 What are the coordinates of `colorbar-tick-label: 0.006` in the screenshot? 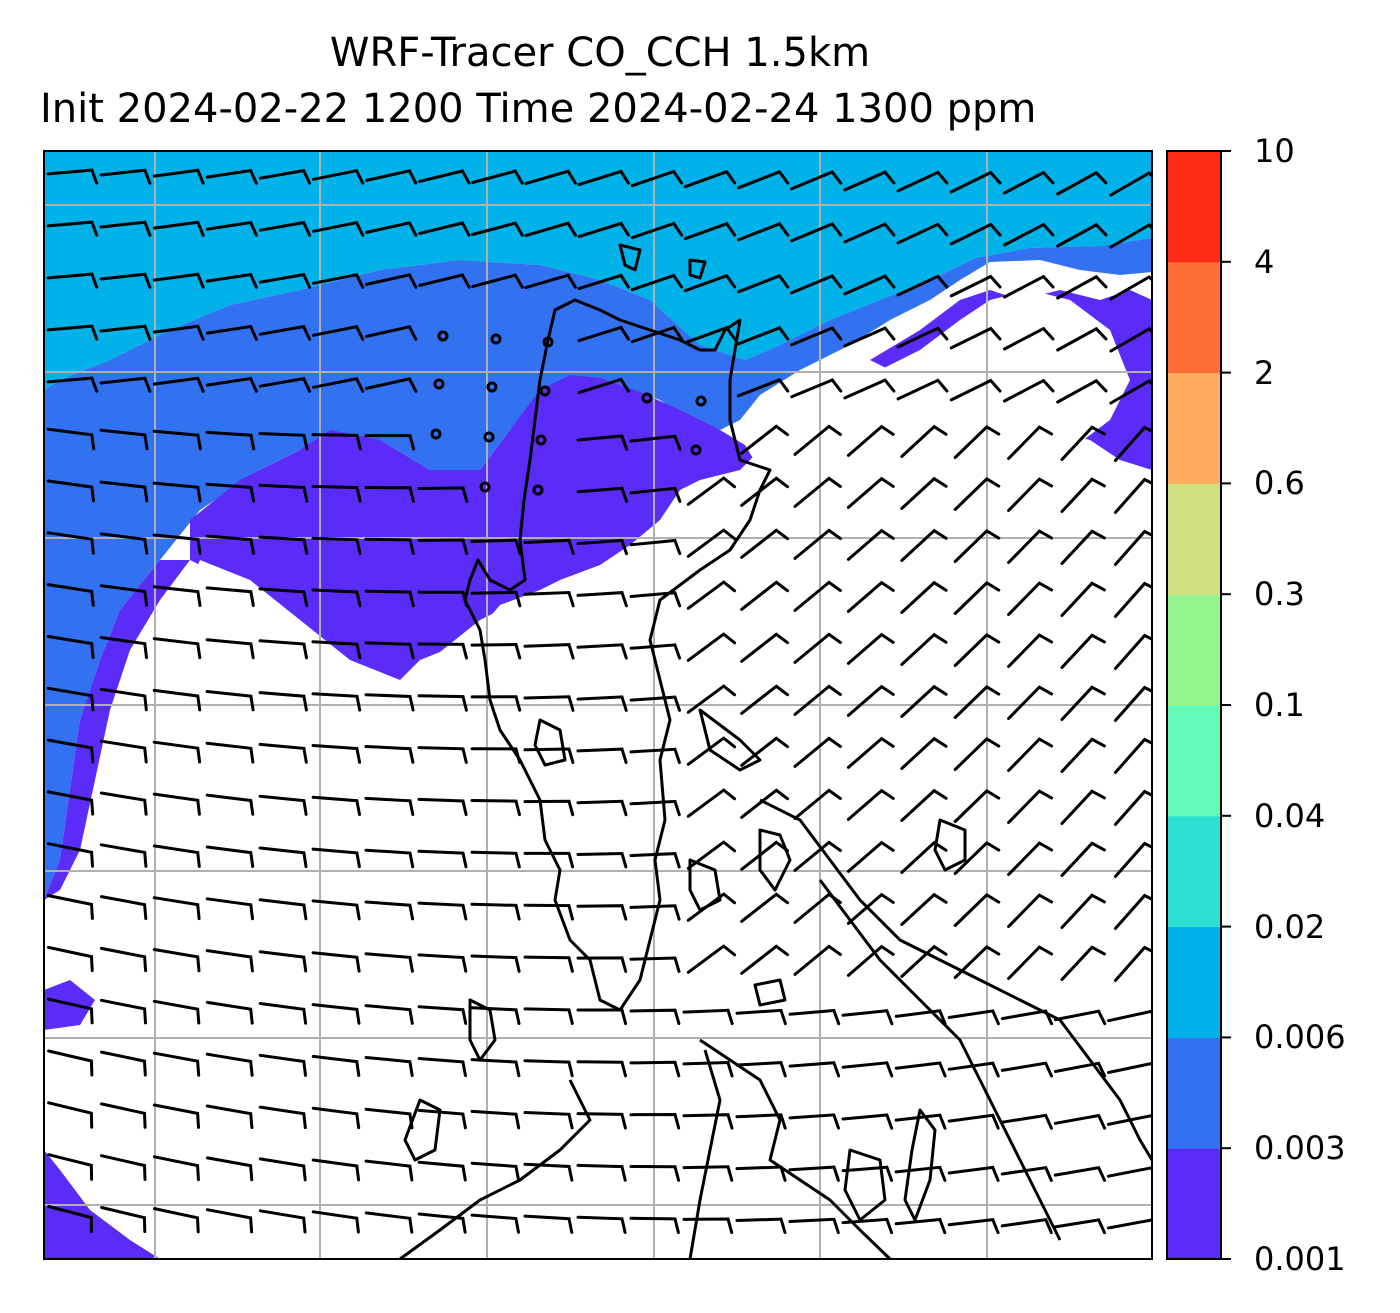 It's located at (1300, 1037).